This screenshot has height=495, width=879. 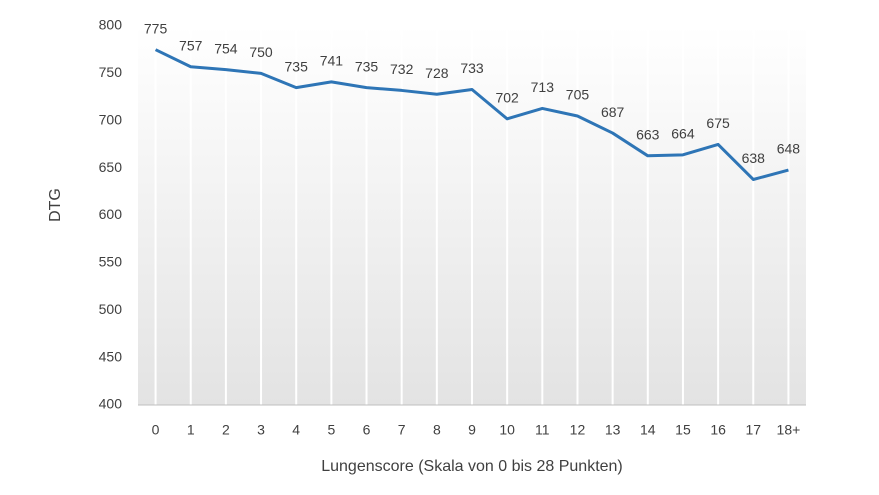 What do you see at coordinates (437, 73) in the screenshot?
I see `data-label: 728` at bounding box center [437, 73].